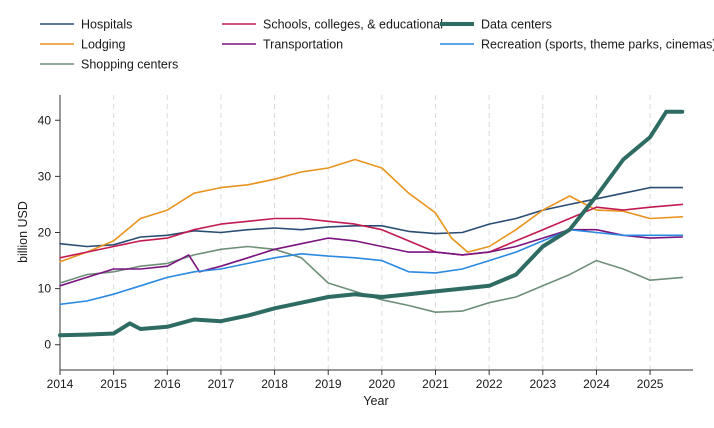  What do you see at coordinates (129, 65) in the screenshot?
I see `legend-label-shopping-centers: Shopping centers` at bounding box center [129, 65].